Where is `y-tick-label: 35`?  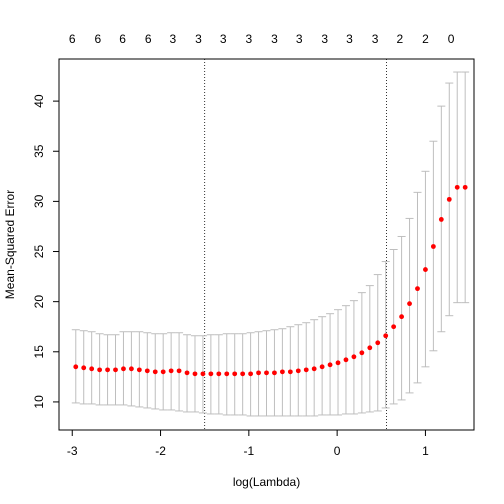 y-tick-label: 35 is located at coordinates (39, 151).